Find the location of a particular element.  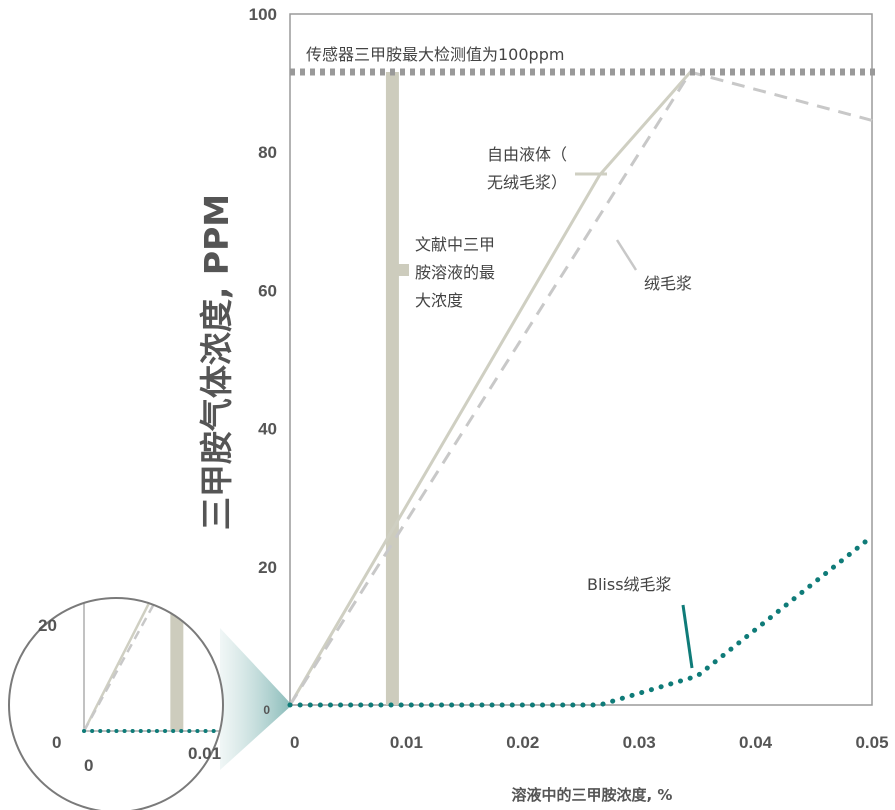

inset-magnifier: 20 0 0 0.01 is located at coordinates (116, 703).